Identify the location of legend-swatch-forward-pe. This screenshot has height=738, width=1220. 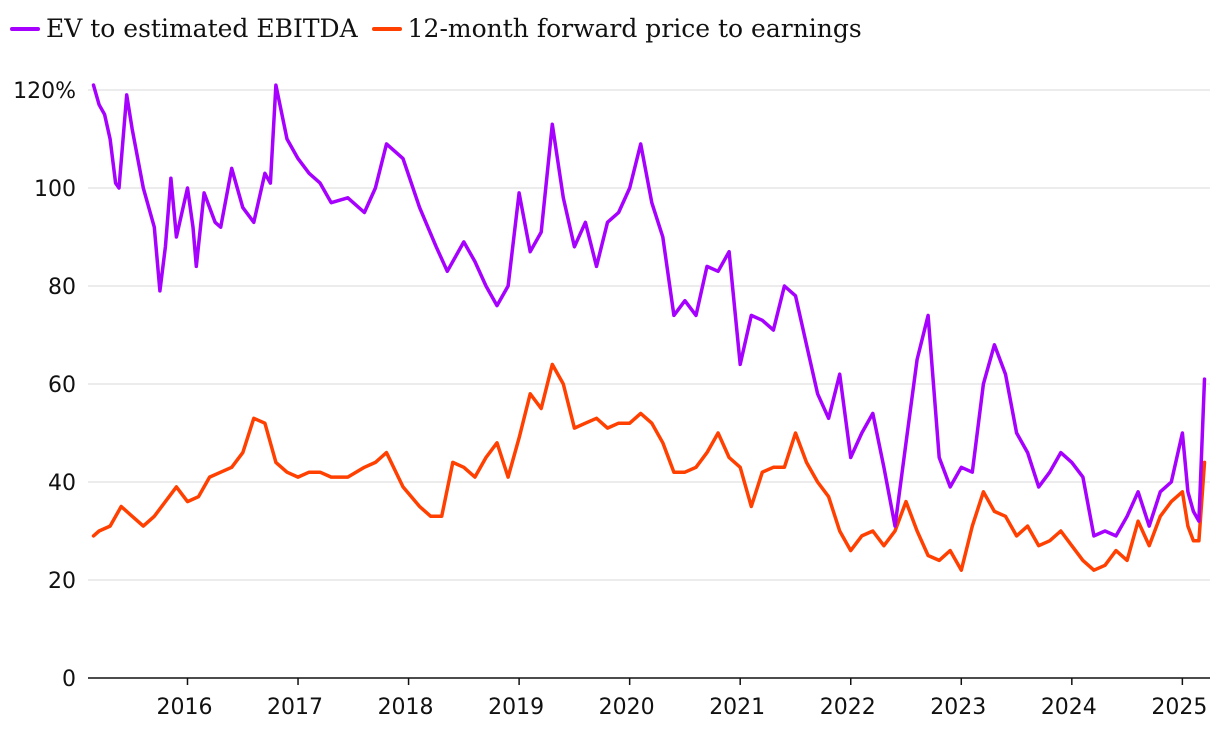
(386, 28).